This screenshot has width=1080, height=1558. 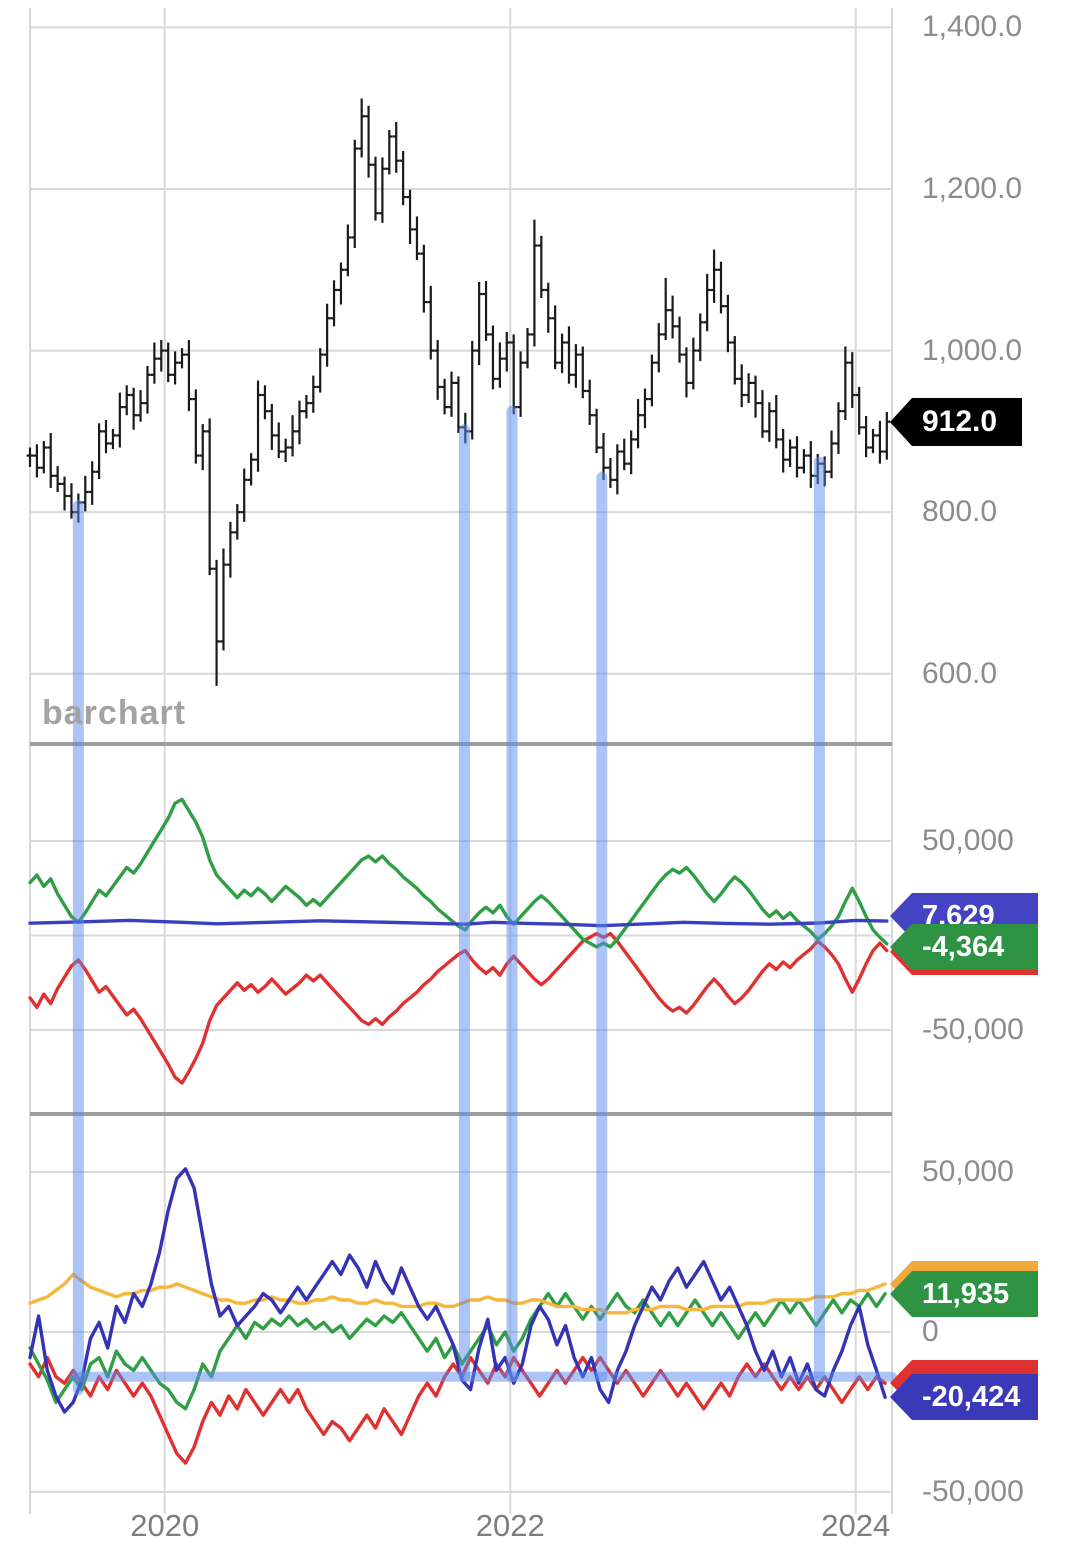 What do you see at coordinates (510, 1525) in the screenshot?
I see `x-axis-label: 2022` at bounding box center [510, 1525].